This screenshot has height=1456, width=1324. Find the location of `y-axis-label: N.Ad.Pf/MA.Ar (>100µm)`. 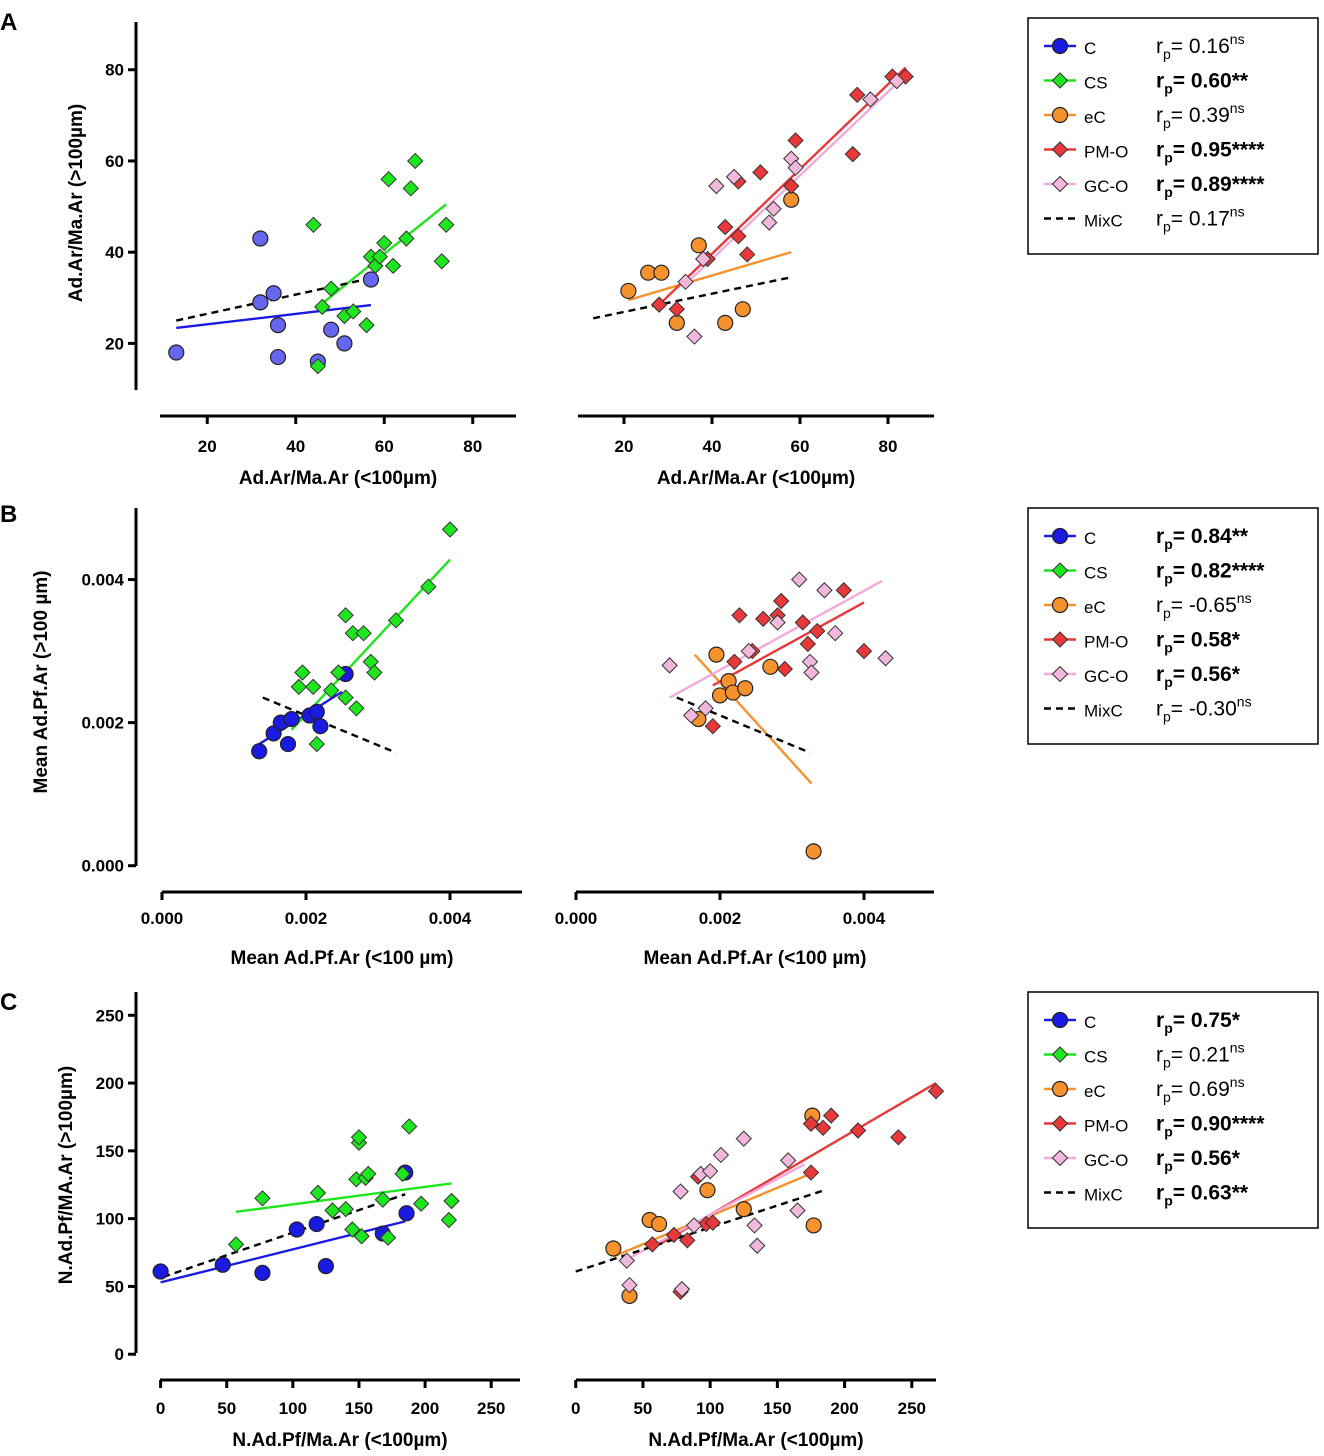

y-axis-label: N.Ad.Pf/MA.Ar (>100µm) is located at coordinates (66, 1175).